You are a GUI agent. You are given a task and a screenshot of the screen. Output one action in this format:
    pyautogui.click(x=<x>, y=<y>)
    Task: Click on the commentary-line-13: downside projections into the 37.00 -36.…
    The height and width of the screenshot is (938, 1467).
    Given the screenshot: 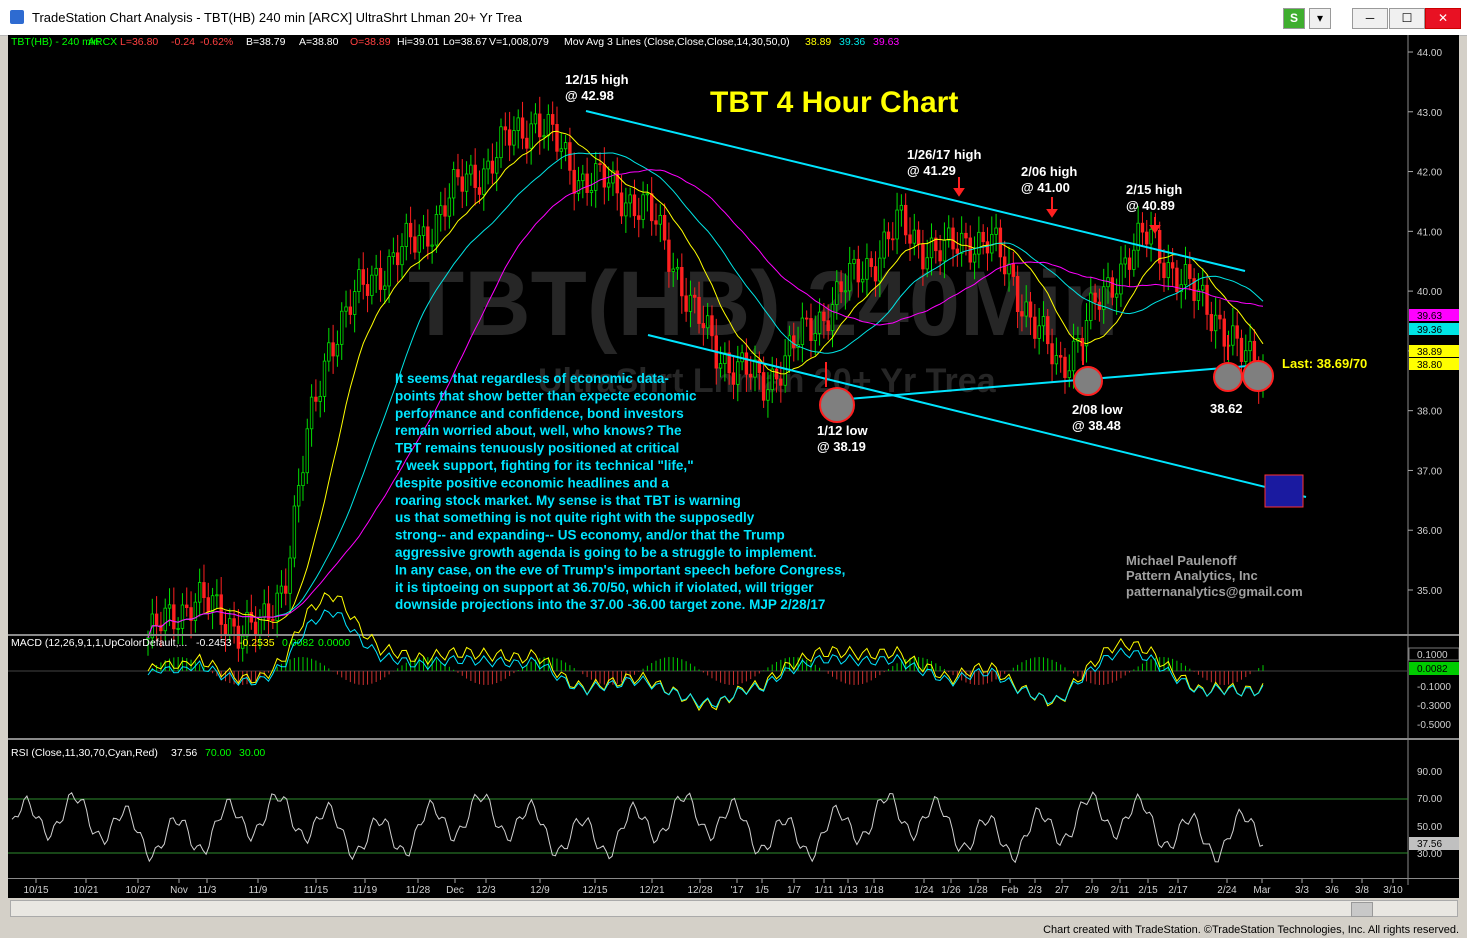 What is the action you would take?
    pyautogui.click(x=610, y=604)
    